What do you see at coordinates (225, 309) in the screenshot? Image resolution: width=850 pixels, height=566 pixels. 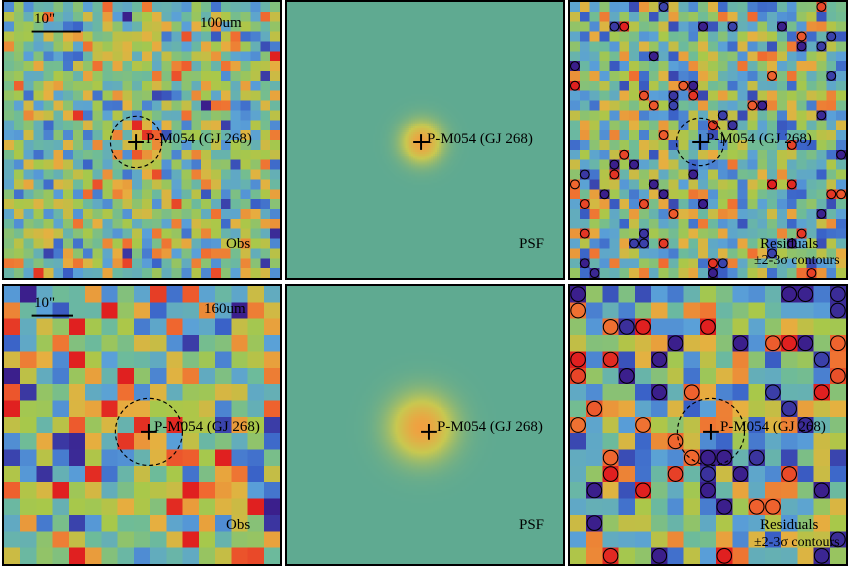 I see `band-label: 160um` at bounding box center [225, 309].